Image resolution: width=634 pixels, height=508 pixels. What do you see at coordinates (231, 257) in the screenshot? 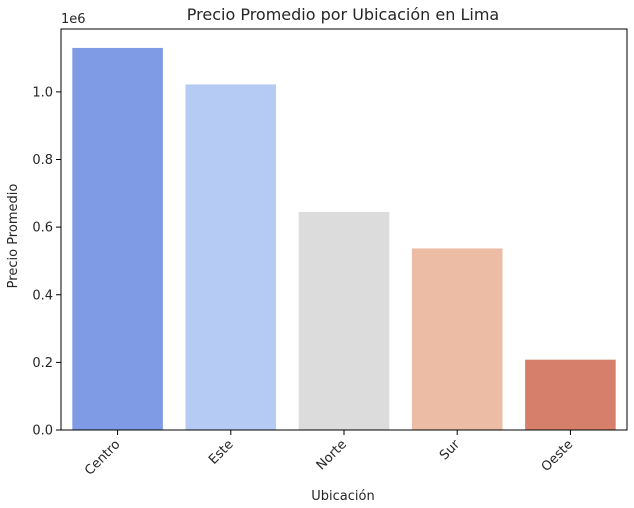
I see `bar-este` at bounding box center [231, 257].